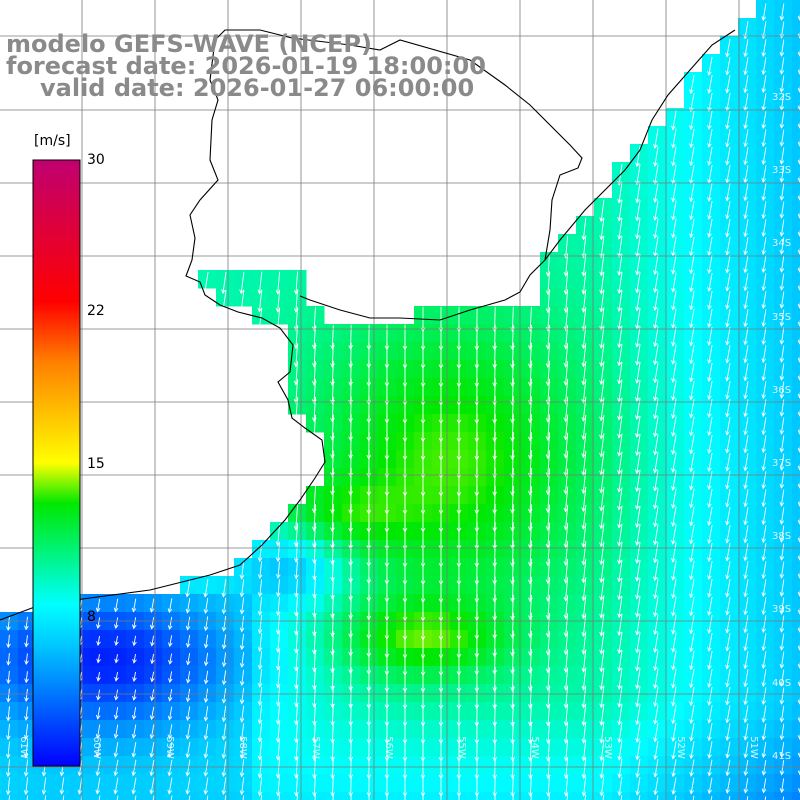 The image size is (800, 800). What do you see at coordinates (246, 66) in the screenshot?
I see `forecast-date: forecast date: 2026-01-19 18:00:00` at bounding box center [246, 66].